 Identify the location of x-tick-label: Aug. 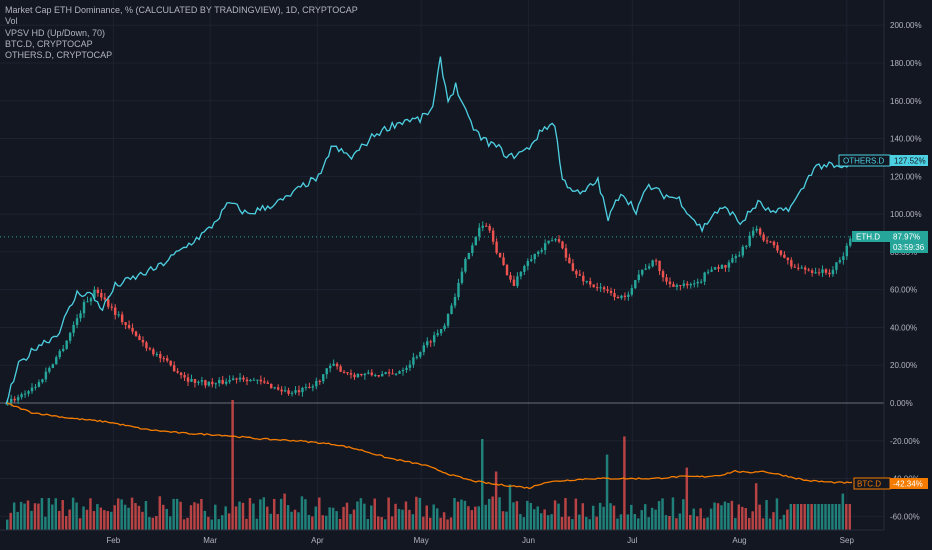
(739, 540).